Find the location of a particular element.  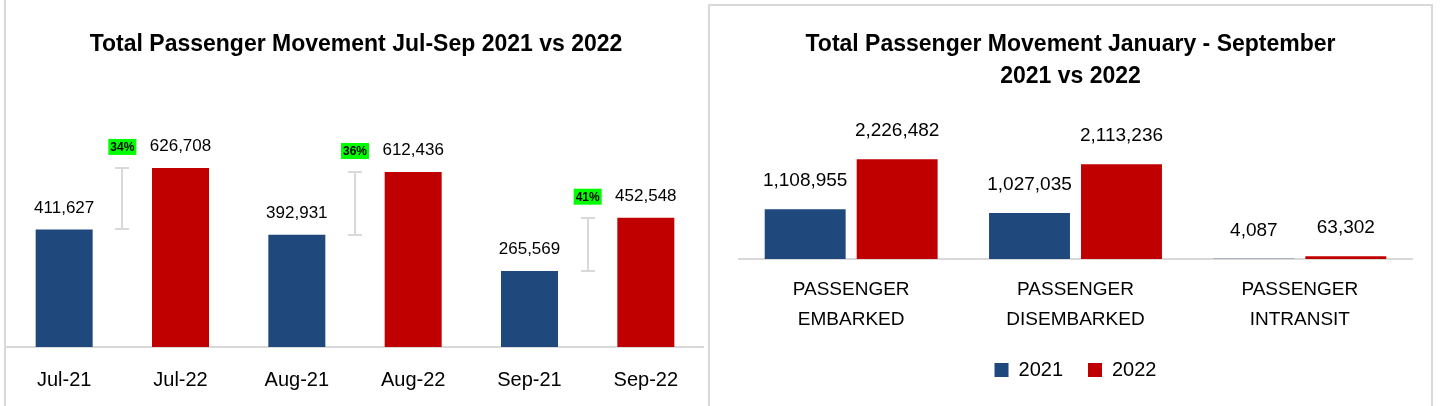

x-tick-label: PASSENGER DISEMBARKED is located at coordinates (1075, 304).